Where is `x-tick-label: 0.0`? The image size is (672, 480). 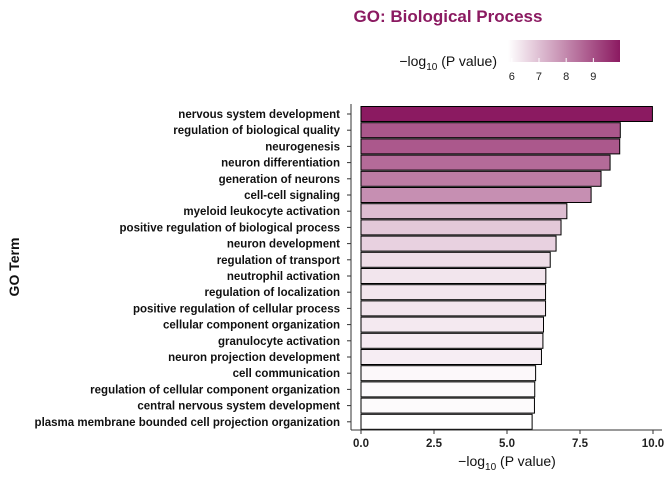
x-tick-label: 0.0 is located at coordinates (361, 444).